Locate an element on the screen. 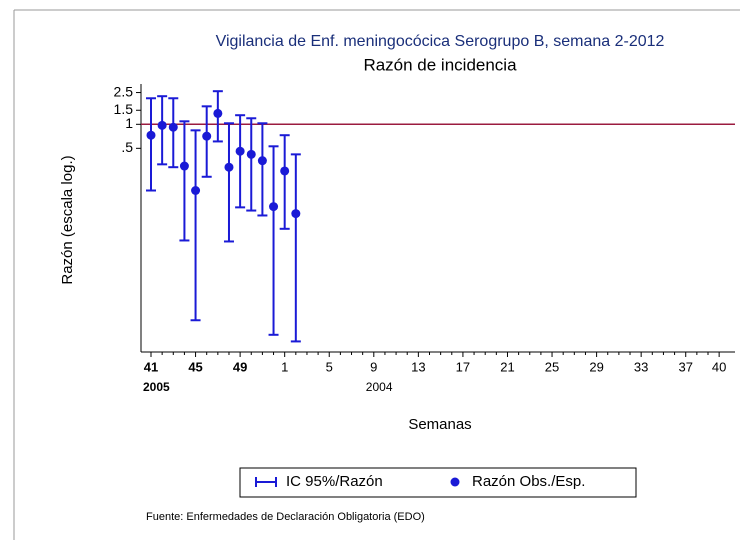  x-tick-label: 5 is located at coordinates (329, 366).